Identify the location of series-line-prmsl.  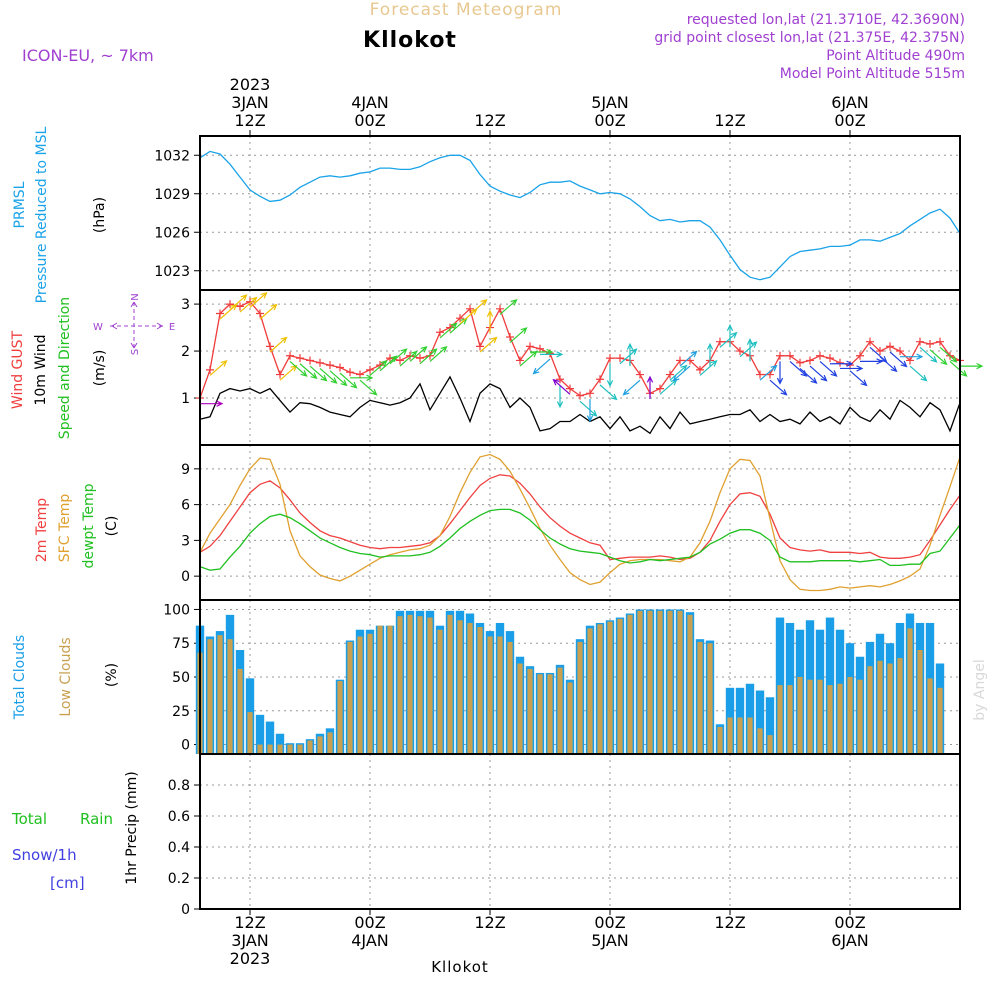
(580, 215).